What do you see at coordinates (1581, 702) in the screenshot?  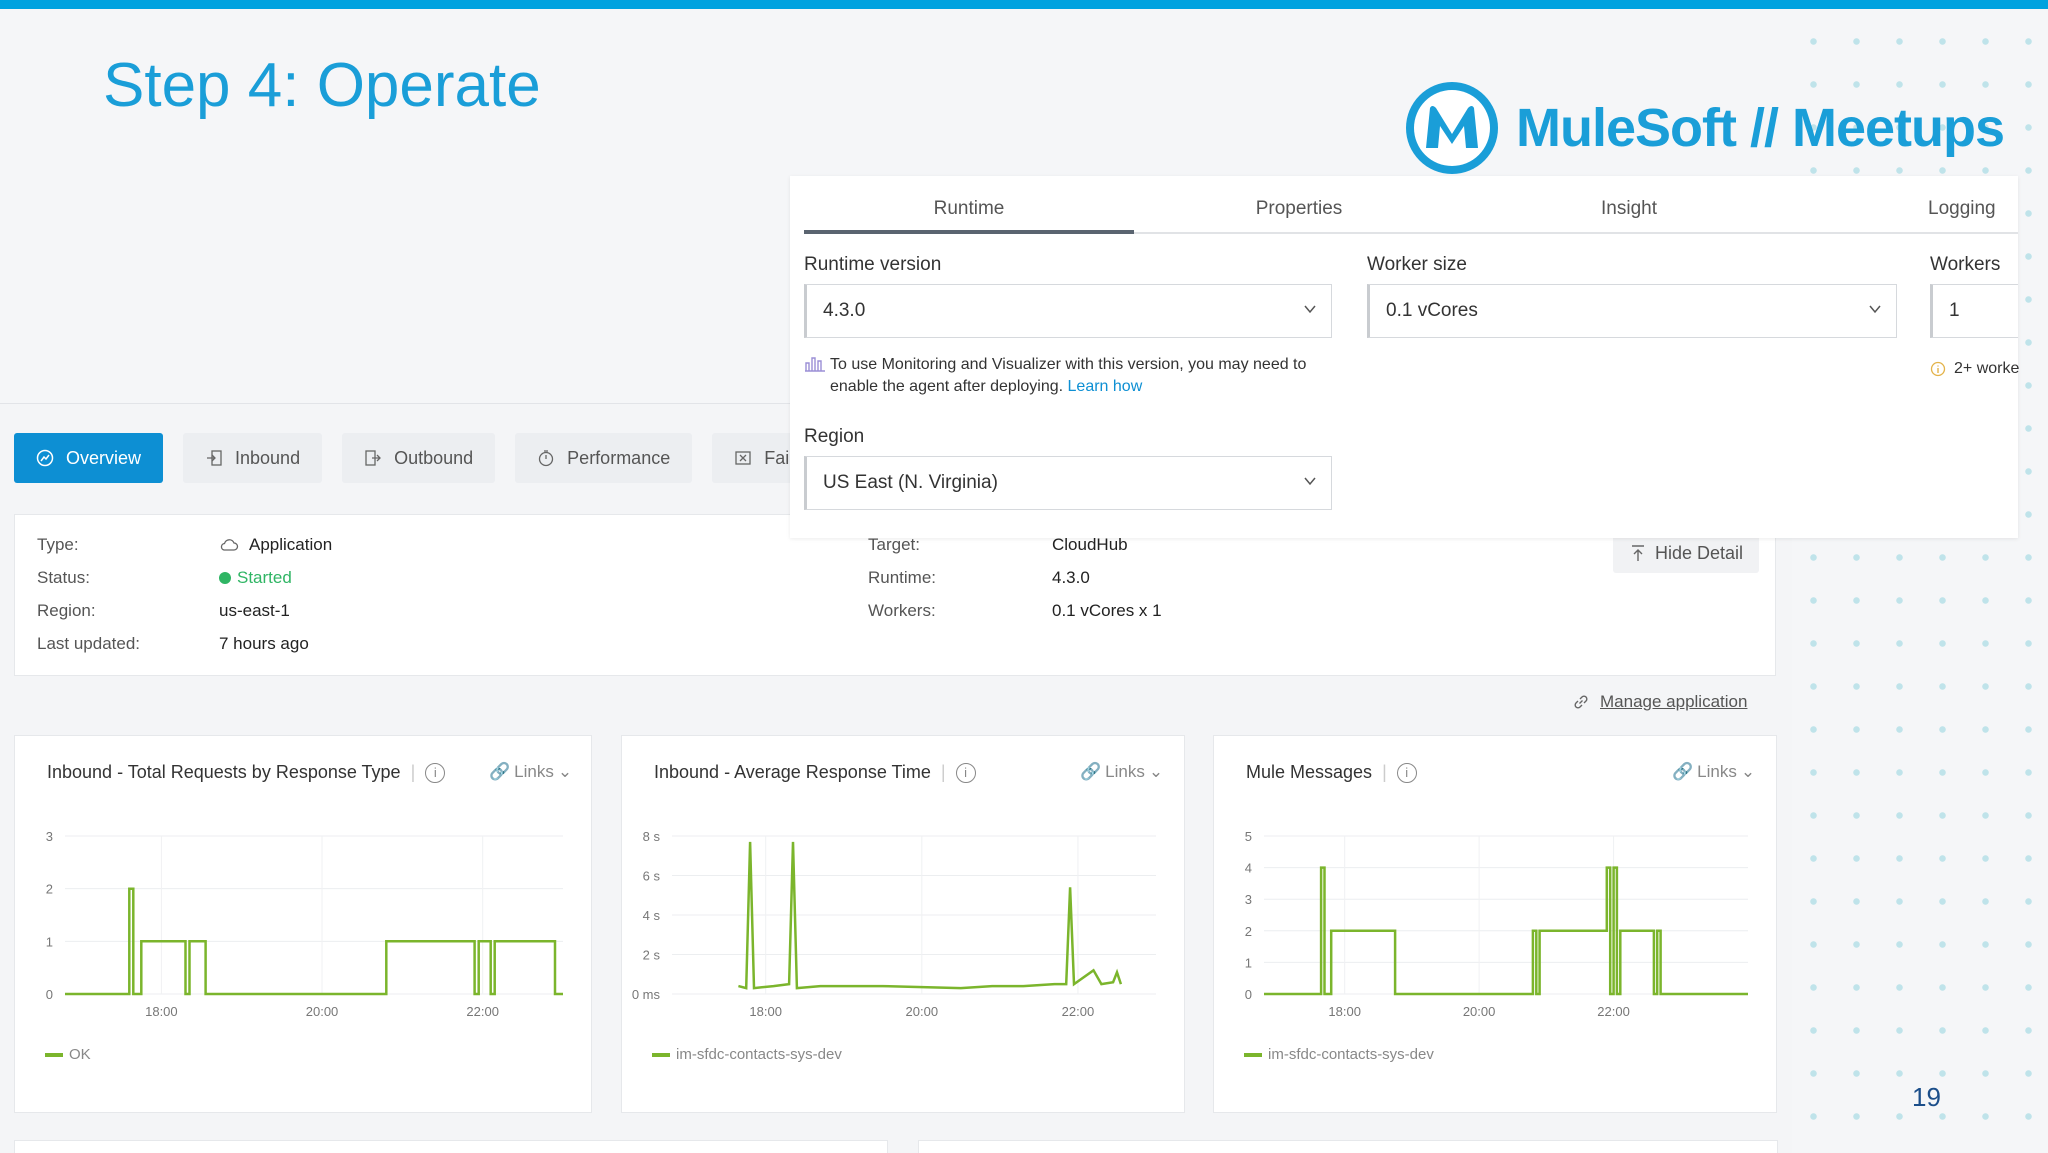 I see `link-icon` at bounding box center [1581, 702].